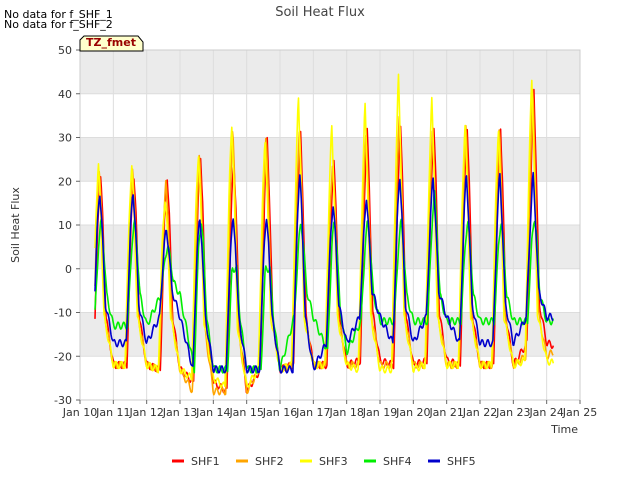  Describe the element at coordinates (545, 412) in the screenshot. I see `x-tick-label: Jan 24` at that location.